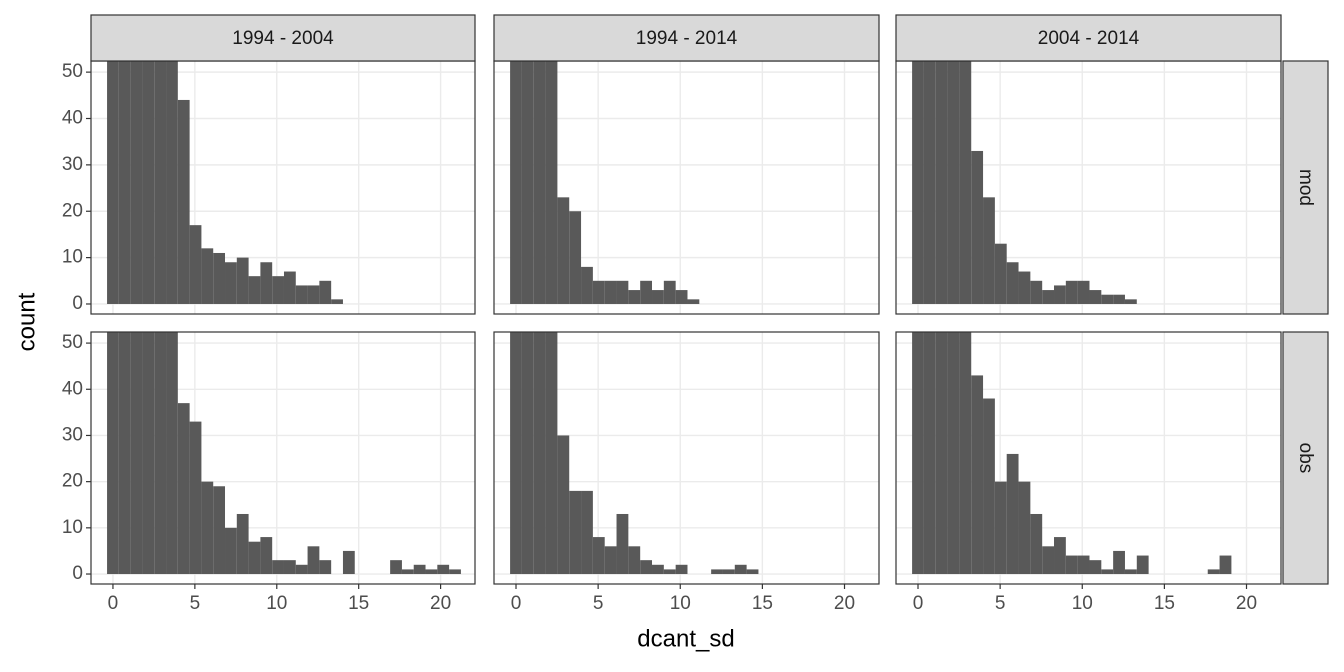 This screenshot has width=1344, height=672. Describe the element at coordinates (77, 573) in the screenshot. I see `y-tick-label: 0` at that location.